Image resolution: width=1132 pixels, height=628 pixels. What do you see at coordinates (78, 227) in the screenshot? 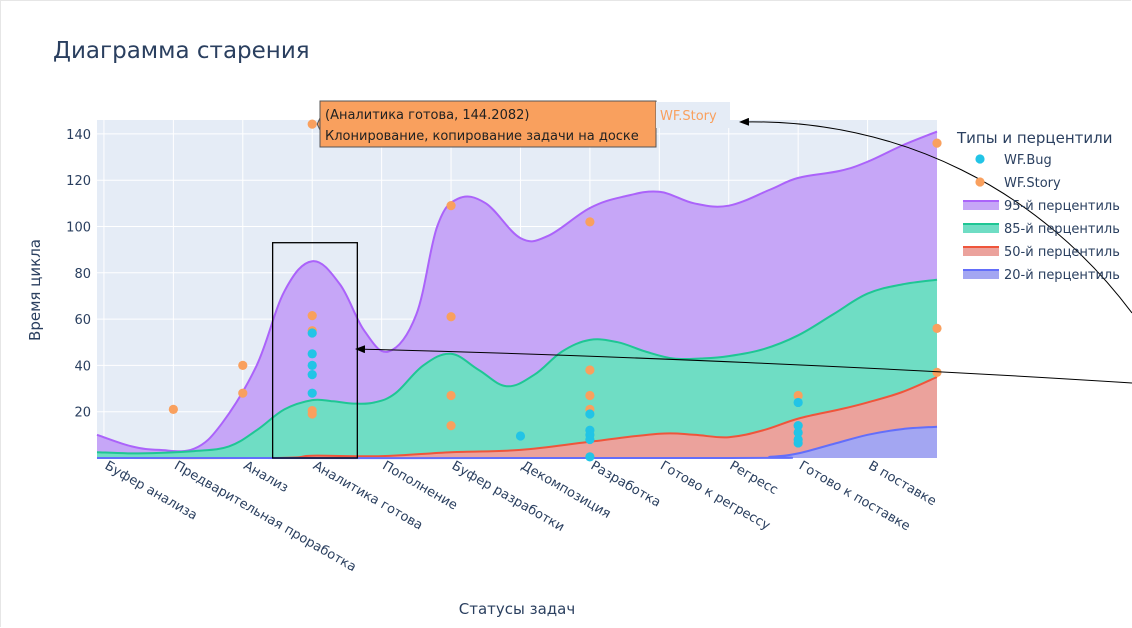
I see `y-tick-label: 100` at bounding box center [78, 227].